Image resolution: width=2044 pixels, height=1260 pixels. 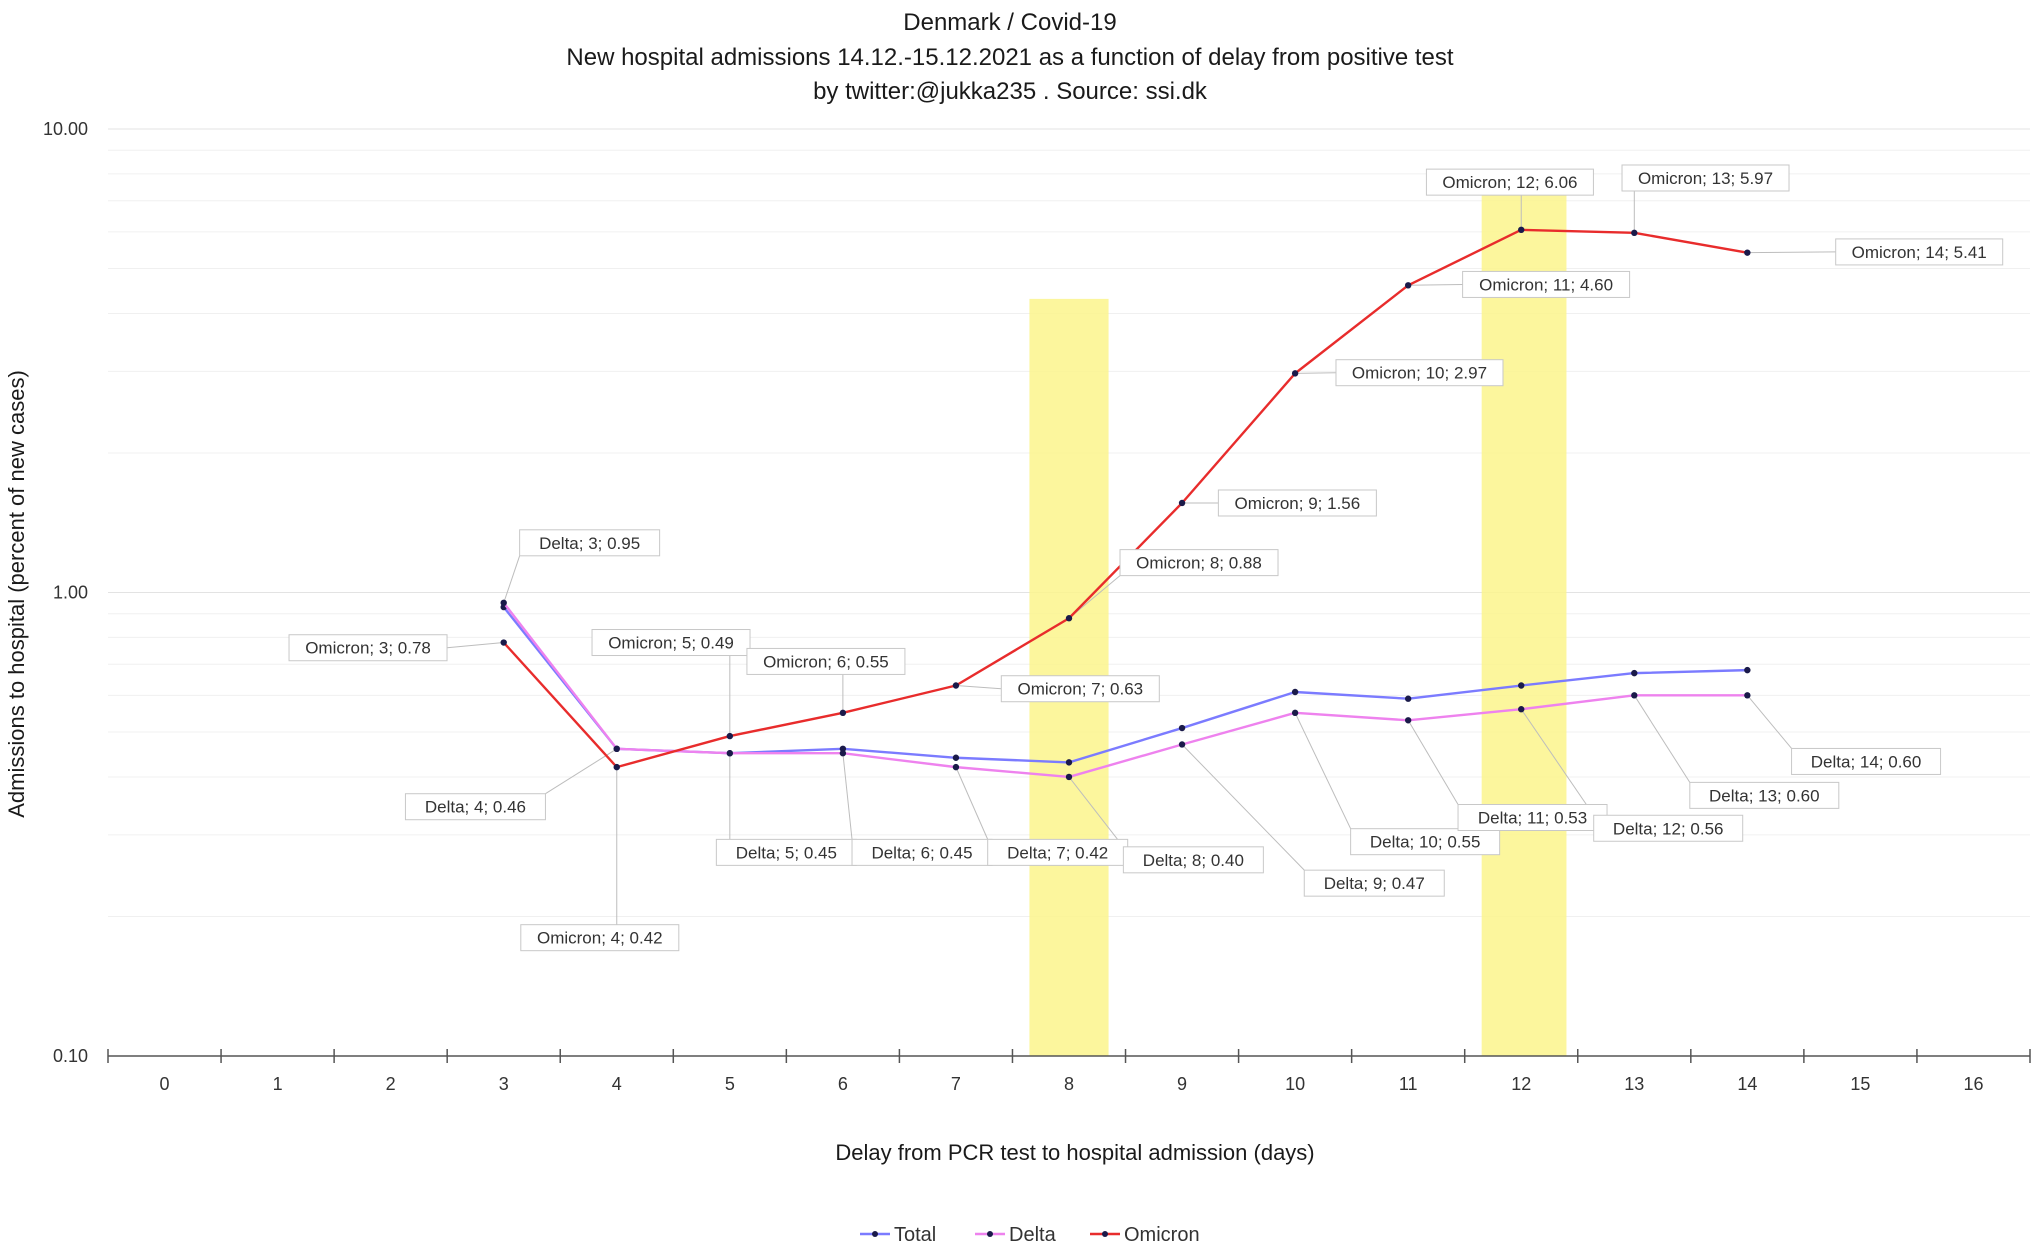 I want to click on x-tick-label: 11, so click(x=1408, y=1084).